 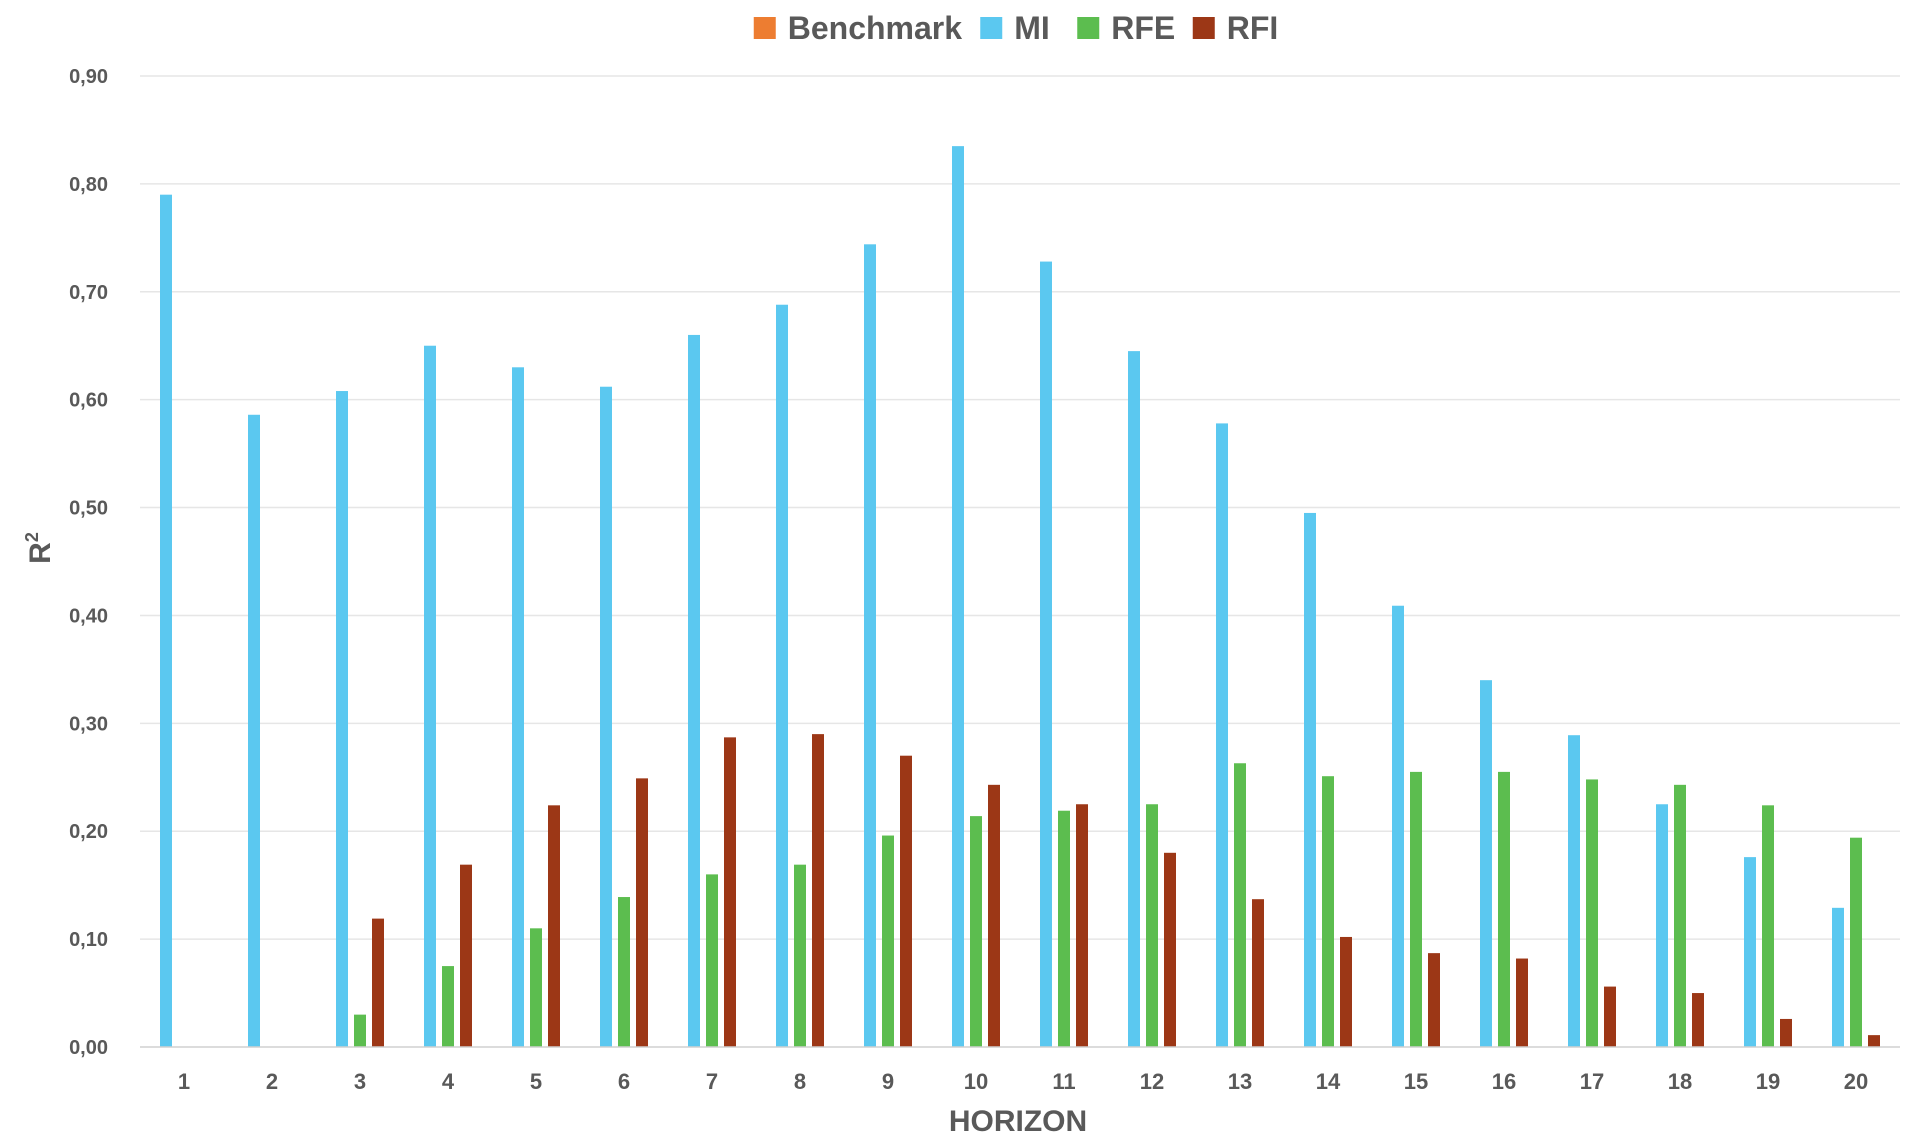 I want to click on legend-label: Benchmark, so click(x=875, y=28).